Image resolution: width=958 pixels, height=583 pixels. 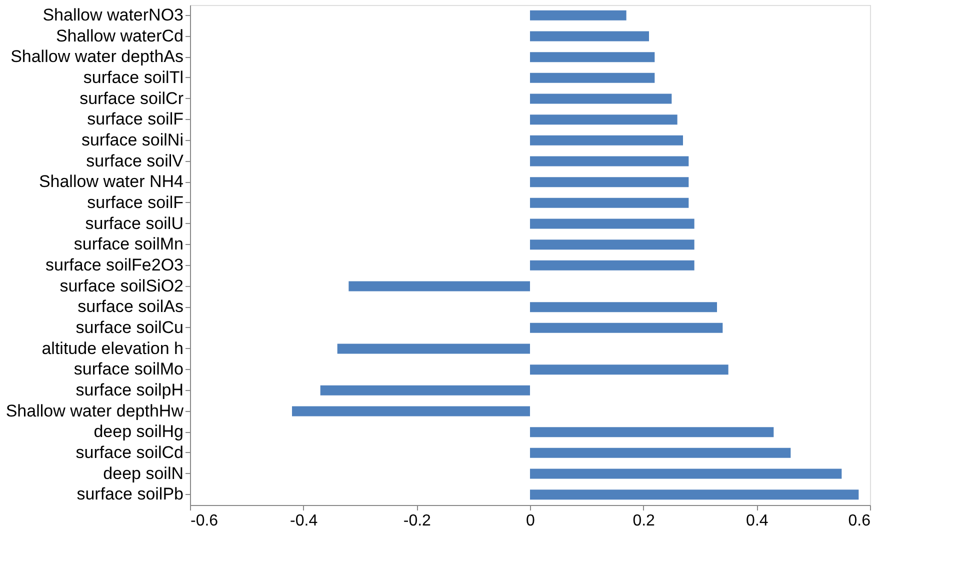 What do you see at coordinates (130, 327) in the screenshot?
I see `y-tick-label: surface soilCu` at bounding box center [130, 327].